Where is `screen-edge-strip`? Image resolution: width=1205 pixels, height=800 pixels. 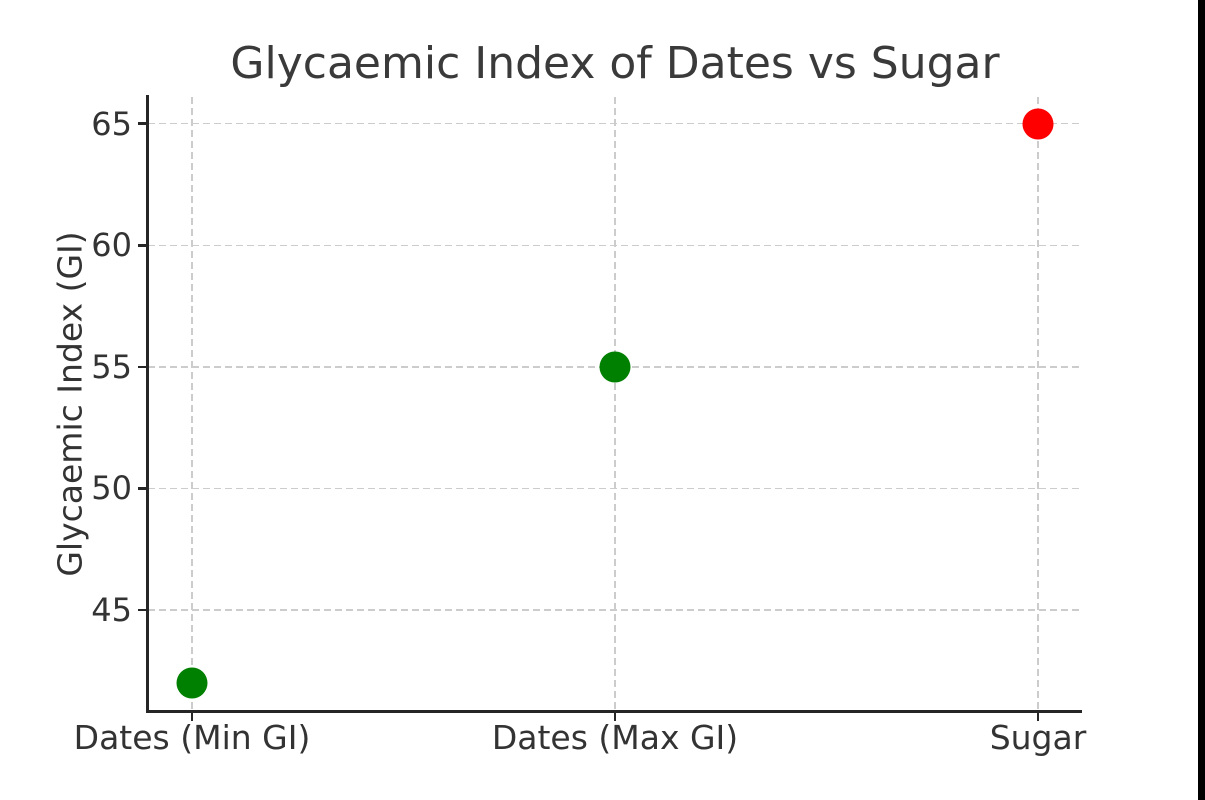 screen-edge-strip is located at coordinates (1201, 400).